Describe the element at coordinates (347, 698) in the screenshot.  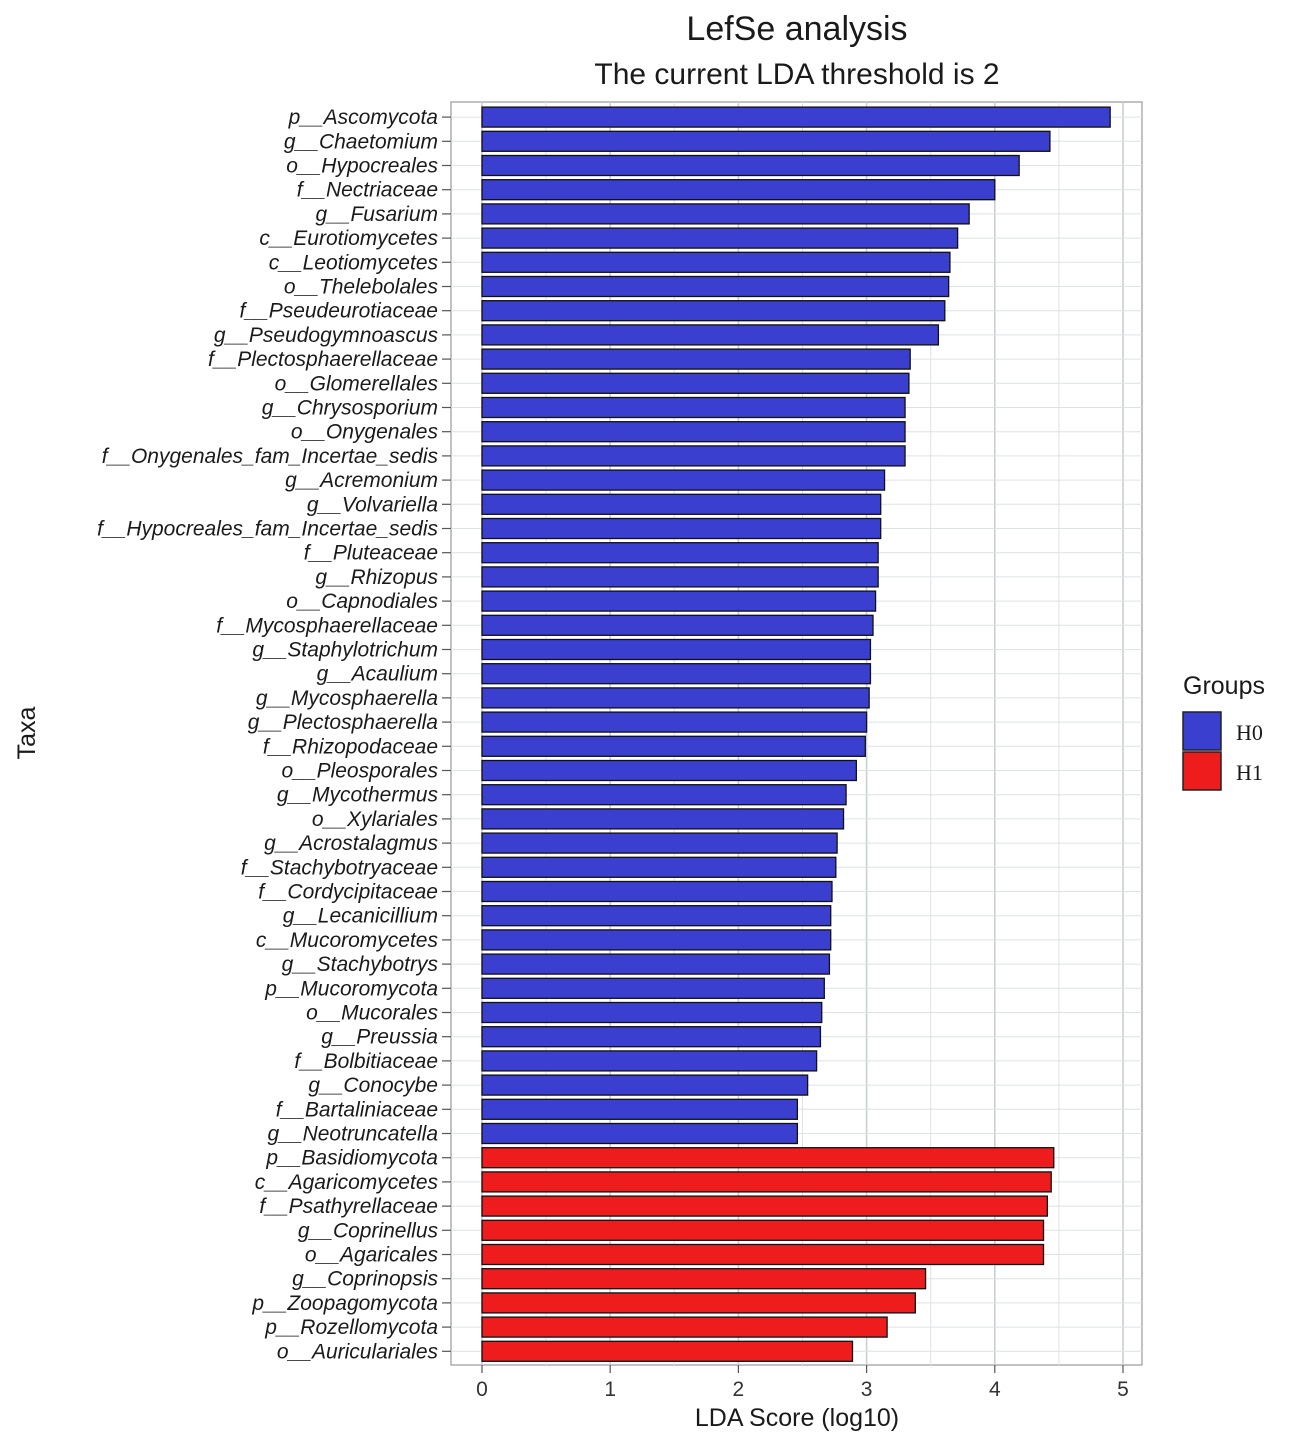
I see `category-label: g__Mycosphaerella` at that location.